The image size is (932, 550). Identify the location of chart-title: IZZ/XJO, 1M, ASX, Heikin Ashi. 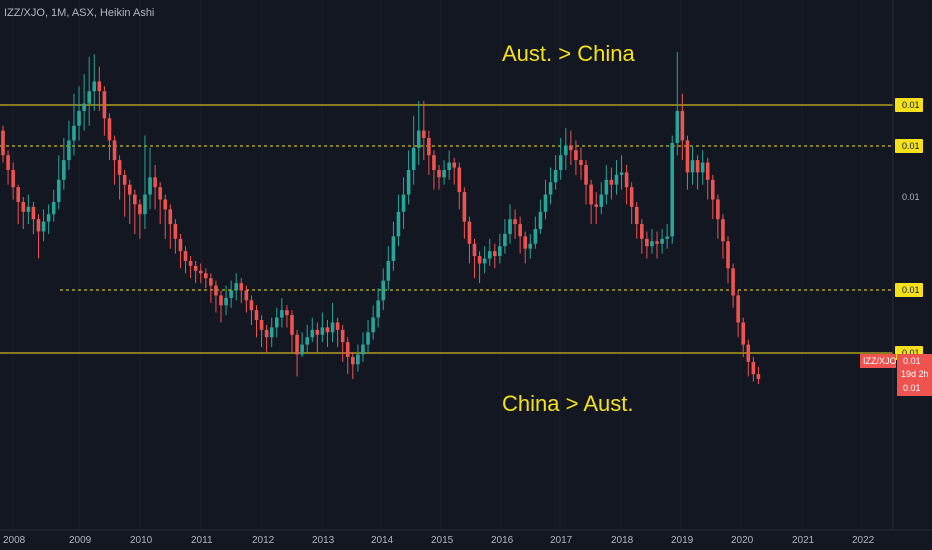
(79, 13).